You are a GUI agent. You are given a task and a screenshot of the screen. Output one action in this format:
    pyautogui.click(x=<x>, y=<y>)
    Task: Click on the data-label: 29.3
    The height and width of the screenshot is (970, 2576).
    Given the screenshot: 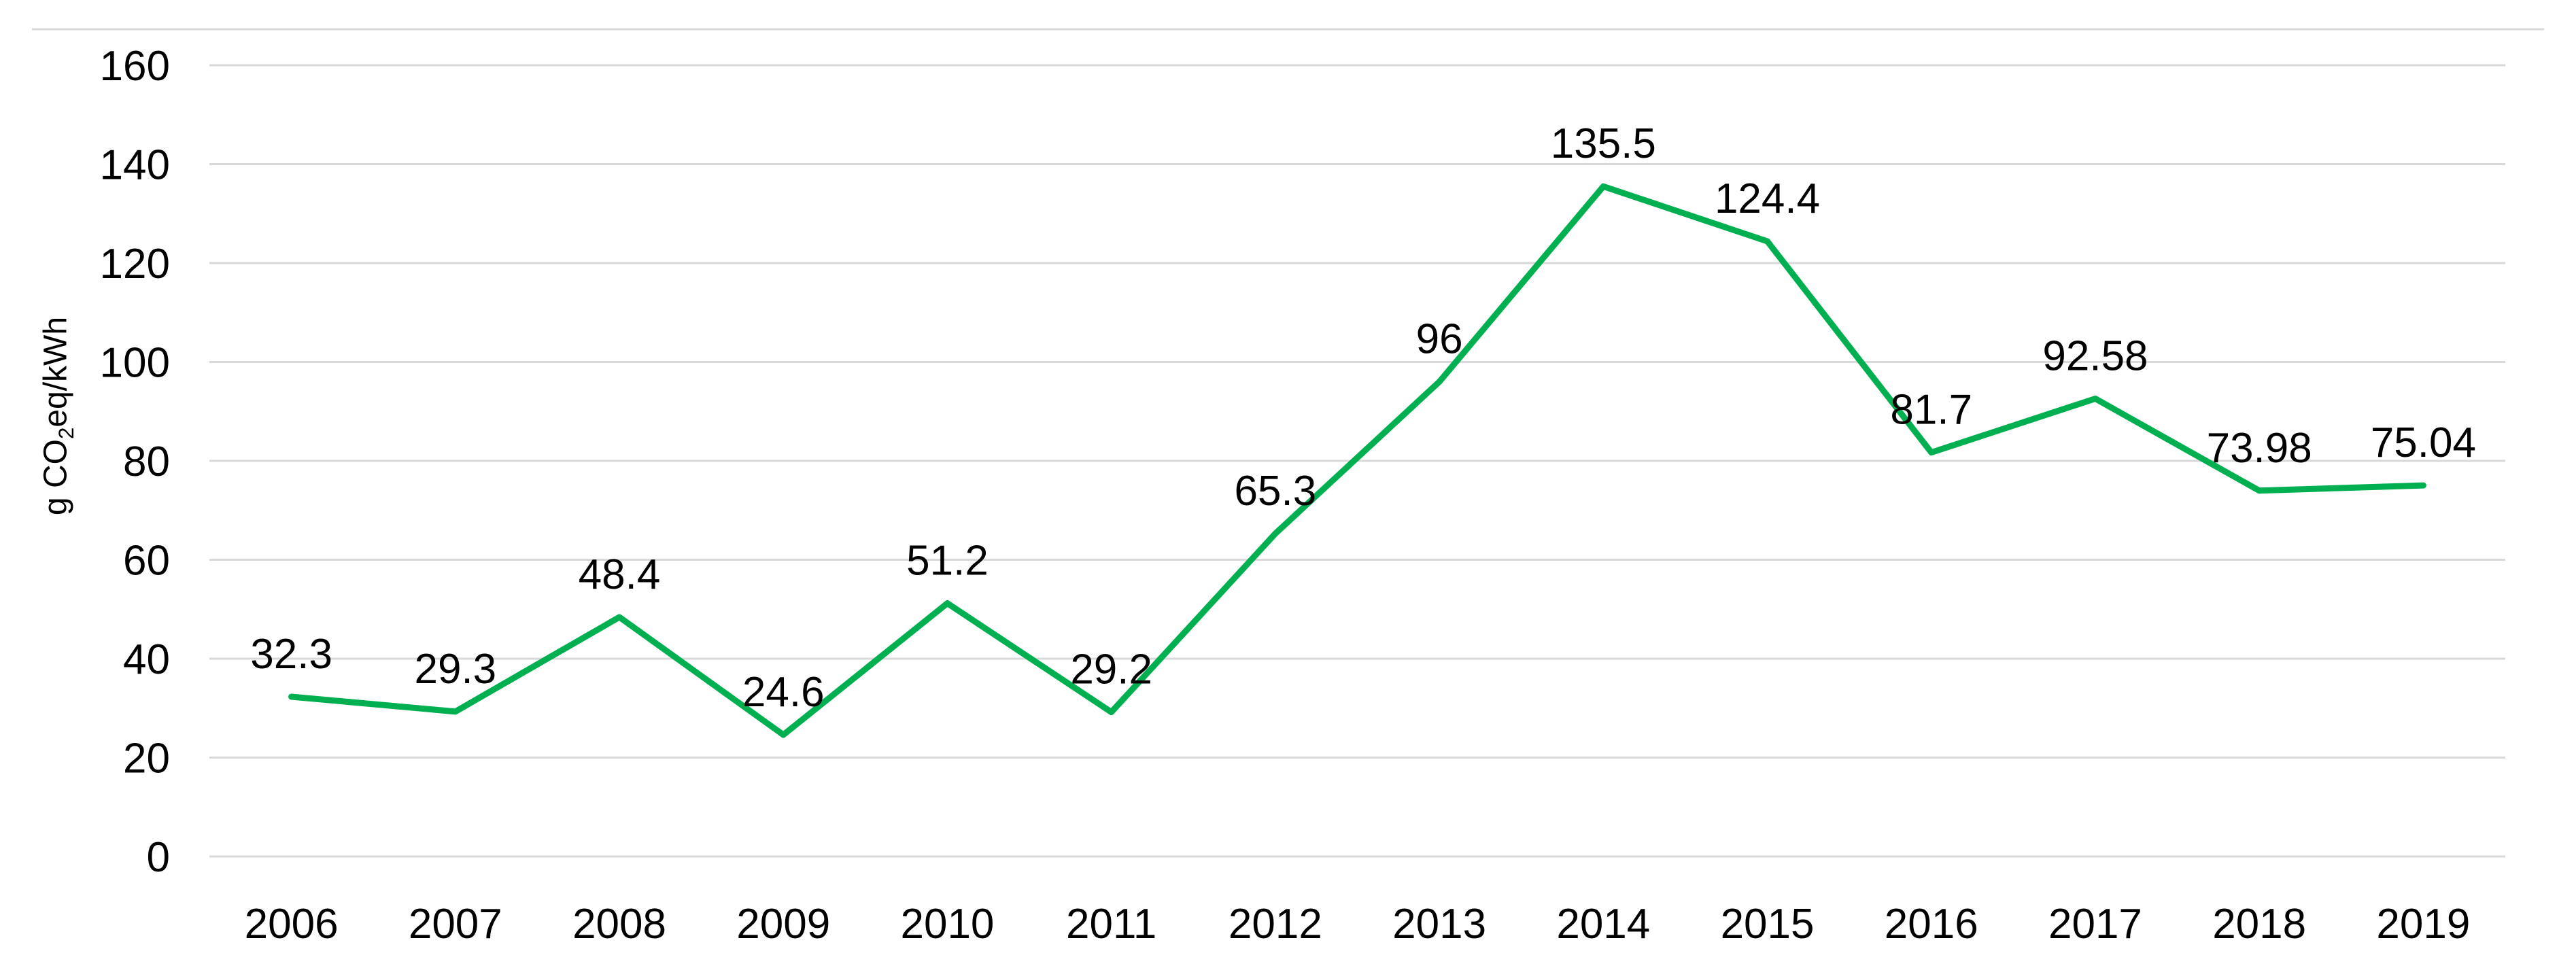 What is the action you would take?
    pyautogui.click(x=455, y=670)
    